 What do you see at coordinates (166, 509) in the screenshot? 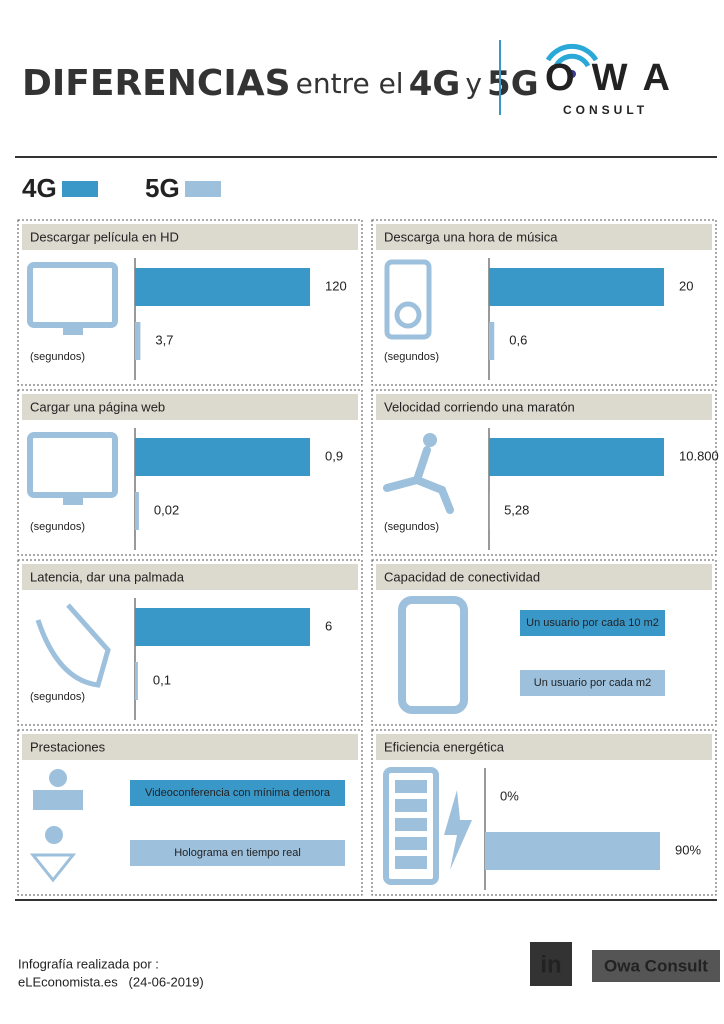
I see `value-label: 0,02` at bounding box center [166, 509].